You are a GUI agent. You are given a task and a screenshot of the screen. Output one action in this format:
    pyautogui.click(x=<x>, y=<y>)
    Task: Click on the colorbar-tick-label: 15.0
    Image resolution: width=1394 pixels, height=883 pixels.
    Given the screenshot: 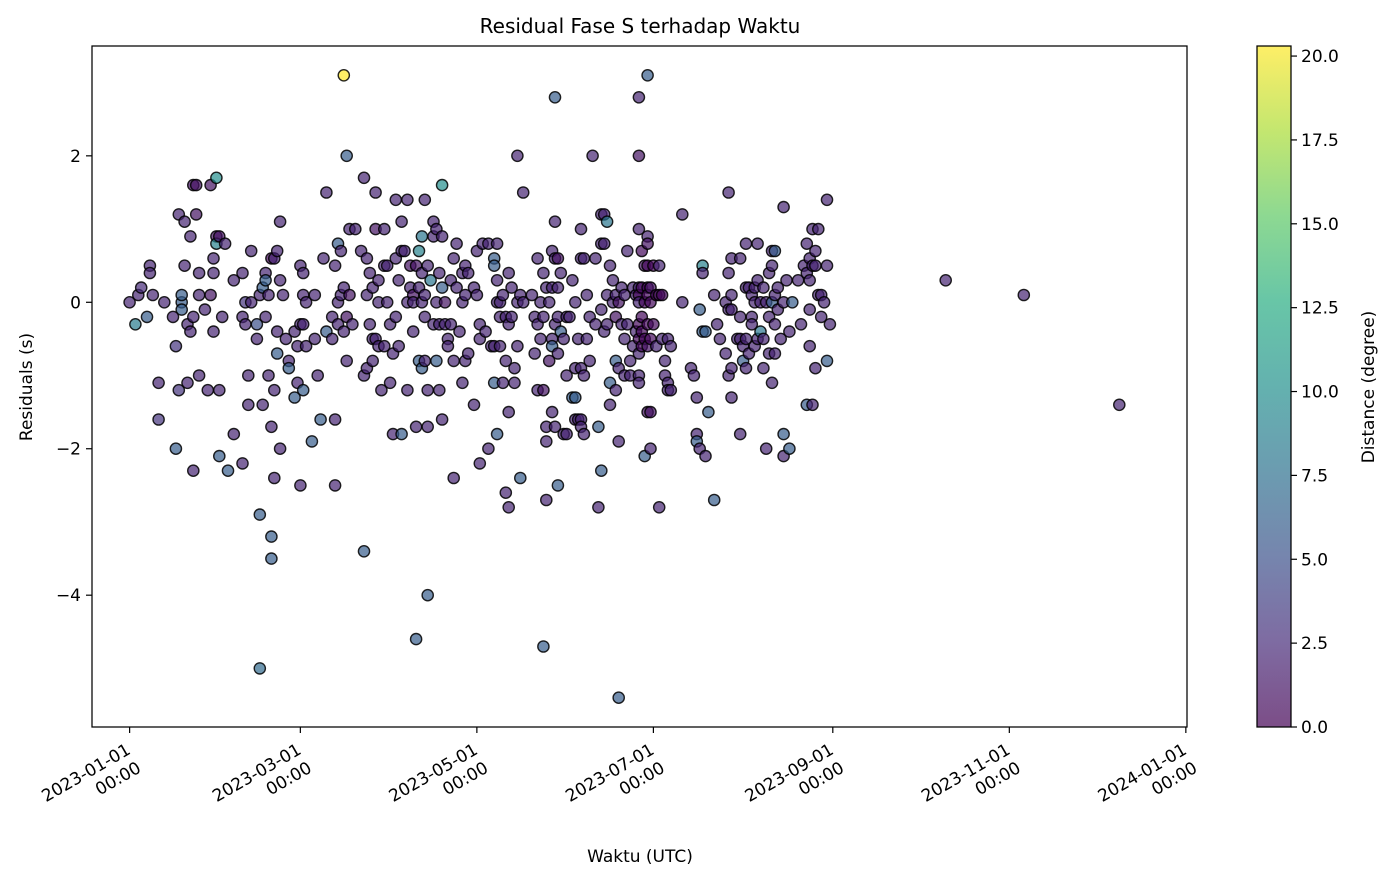 What is the action you would take?
    pyautogui.click(x=1320, y=225)
    